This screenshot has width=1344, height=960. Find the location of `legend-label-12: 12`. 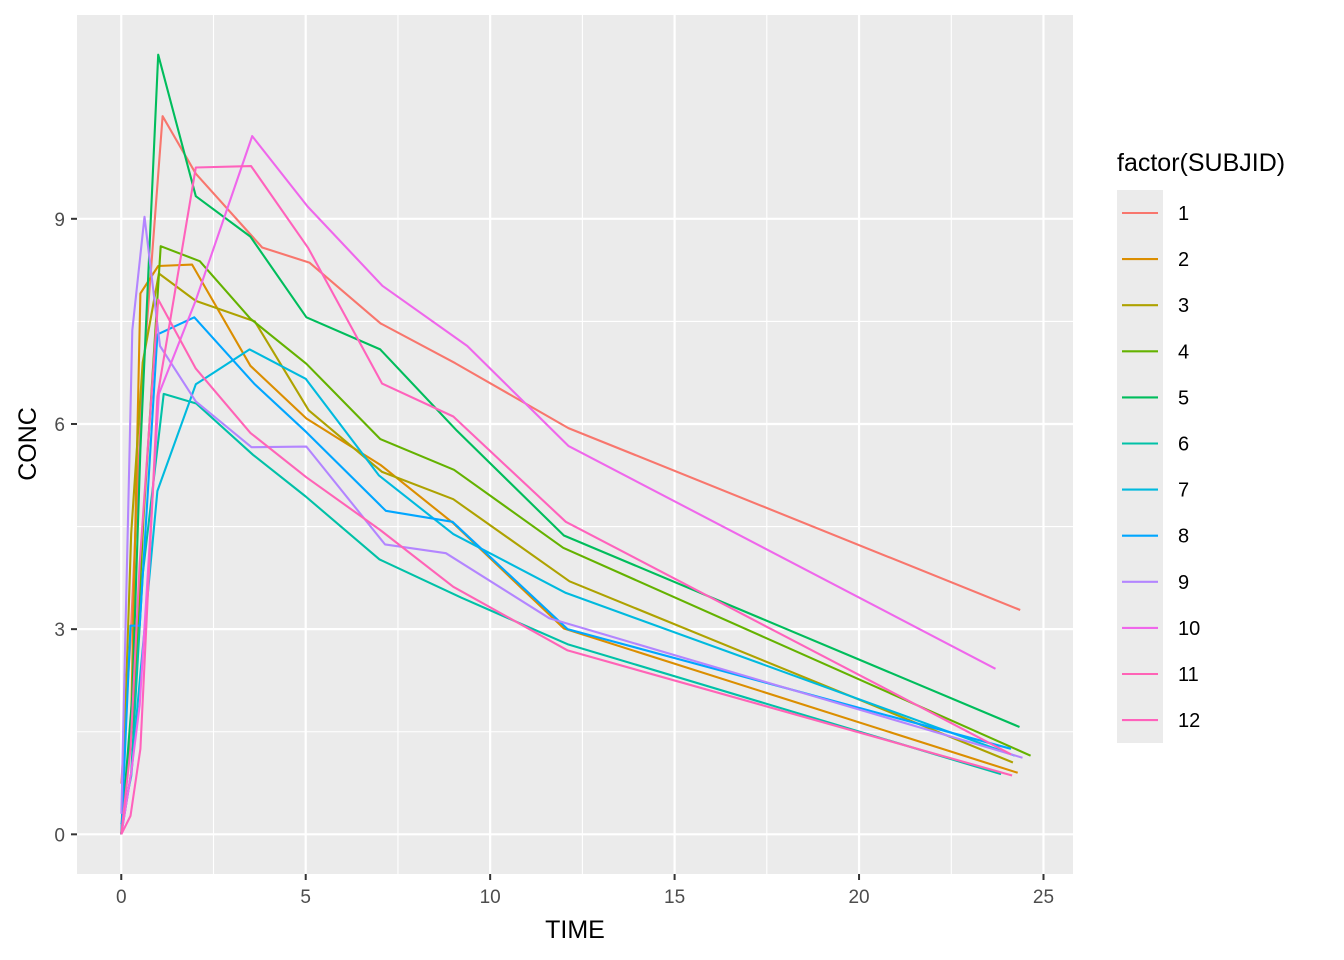

legend-label-12: 12 is located at coordinates (1189, 721).